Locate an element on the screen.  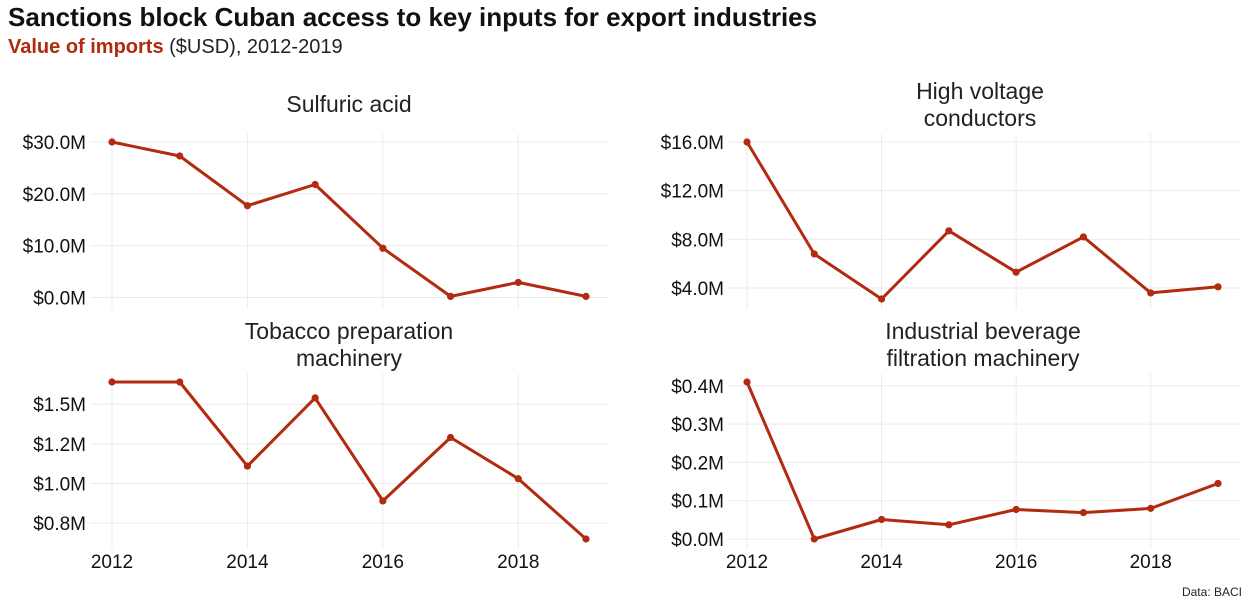
y-tick-label: $1.0M is located at coordinates (59, 484).